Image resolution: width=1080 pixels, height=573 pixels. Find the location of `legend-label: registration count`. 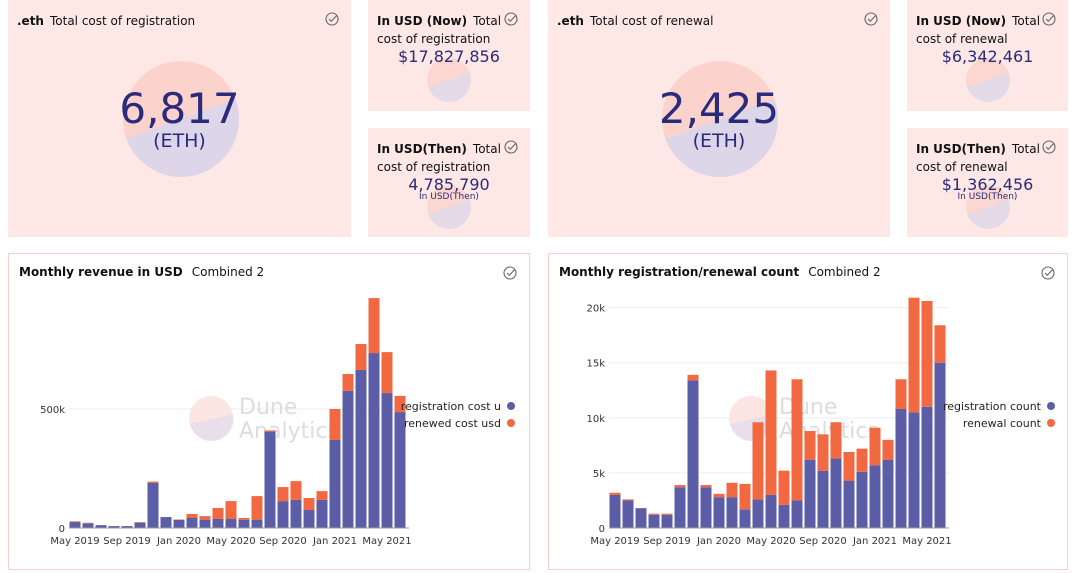

legend-label: registration count is located at coordinates (992, 406).